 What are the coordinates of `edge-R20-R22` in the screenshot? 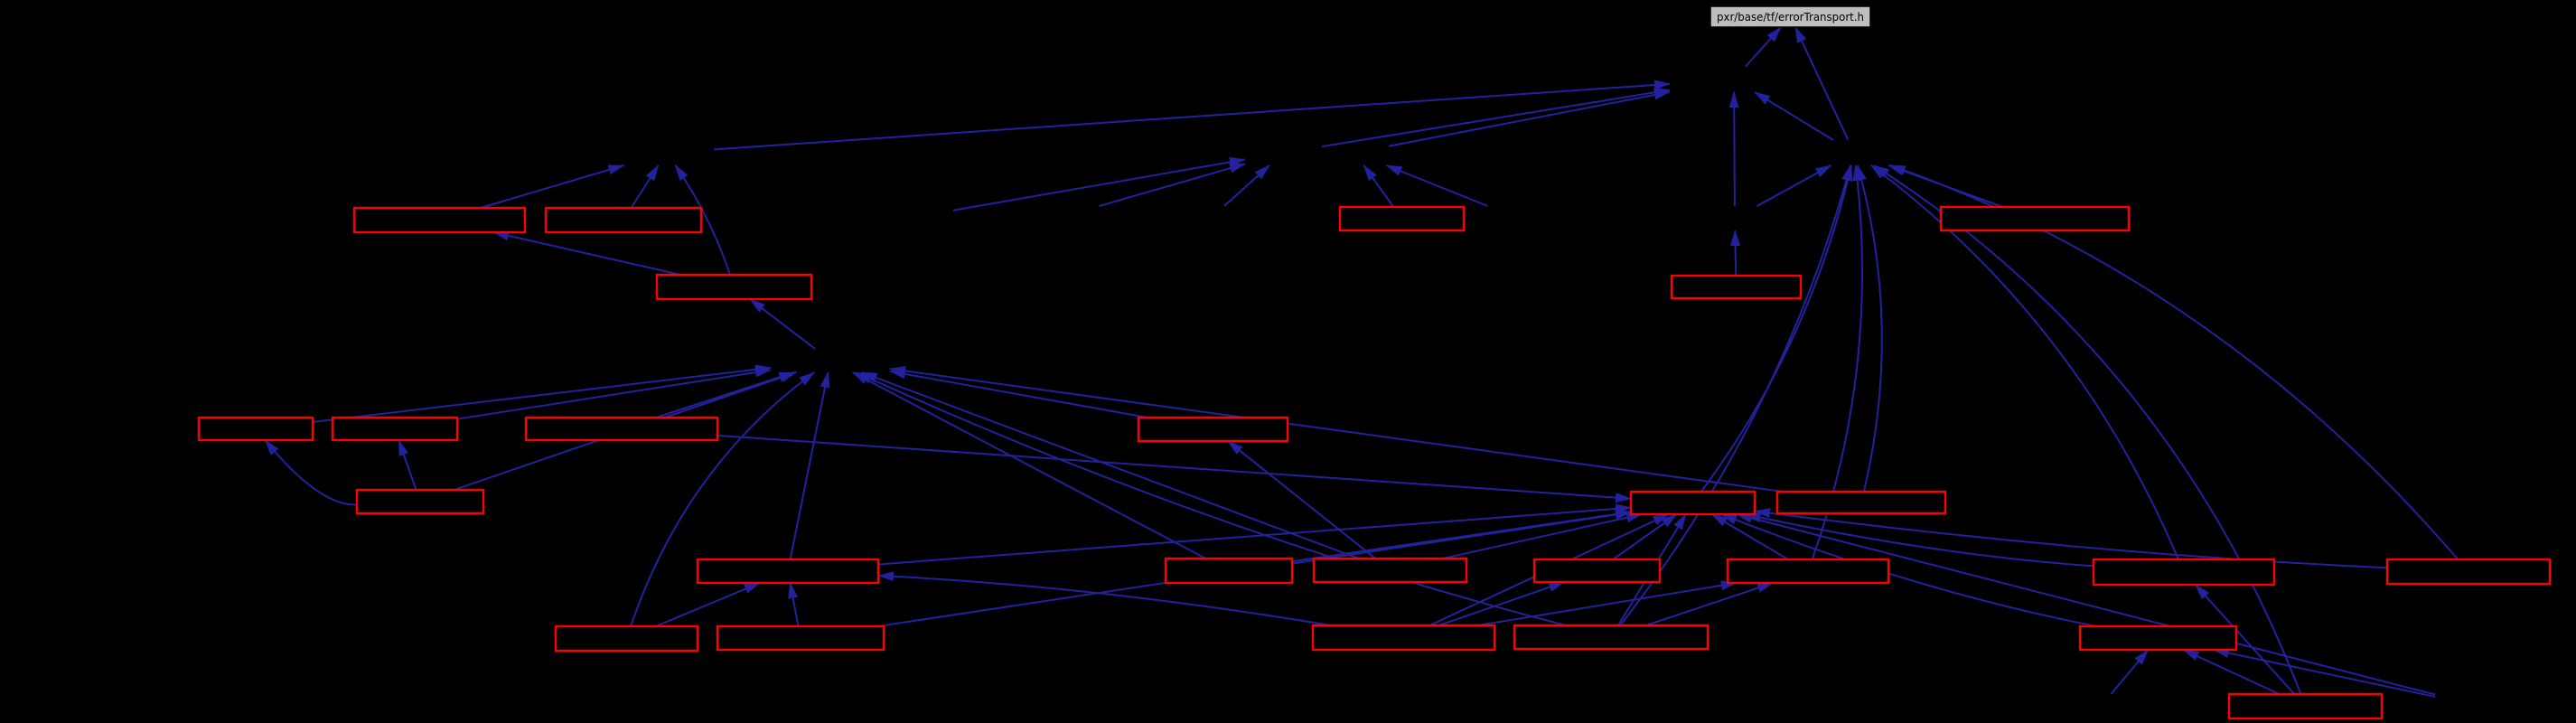 It's located at (1607, 603).